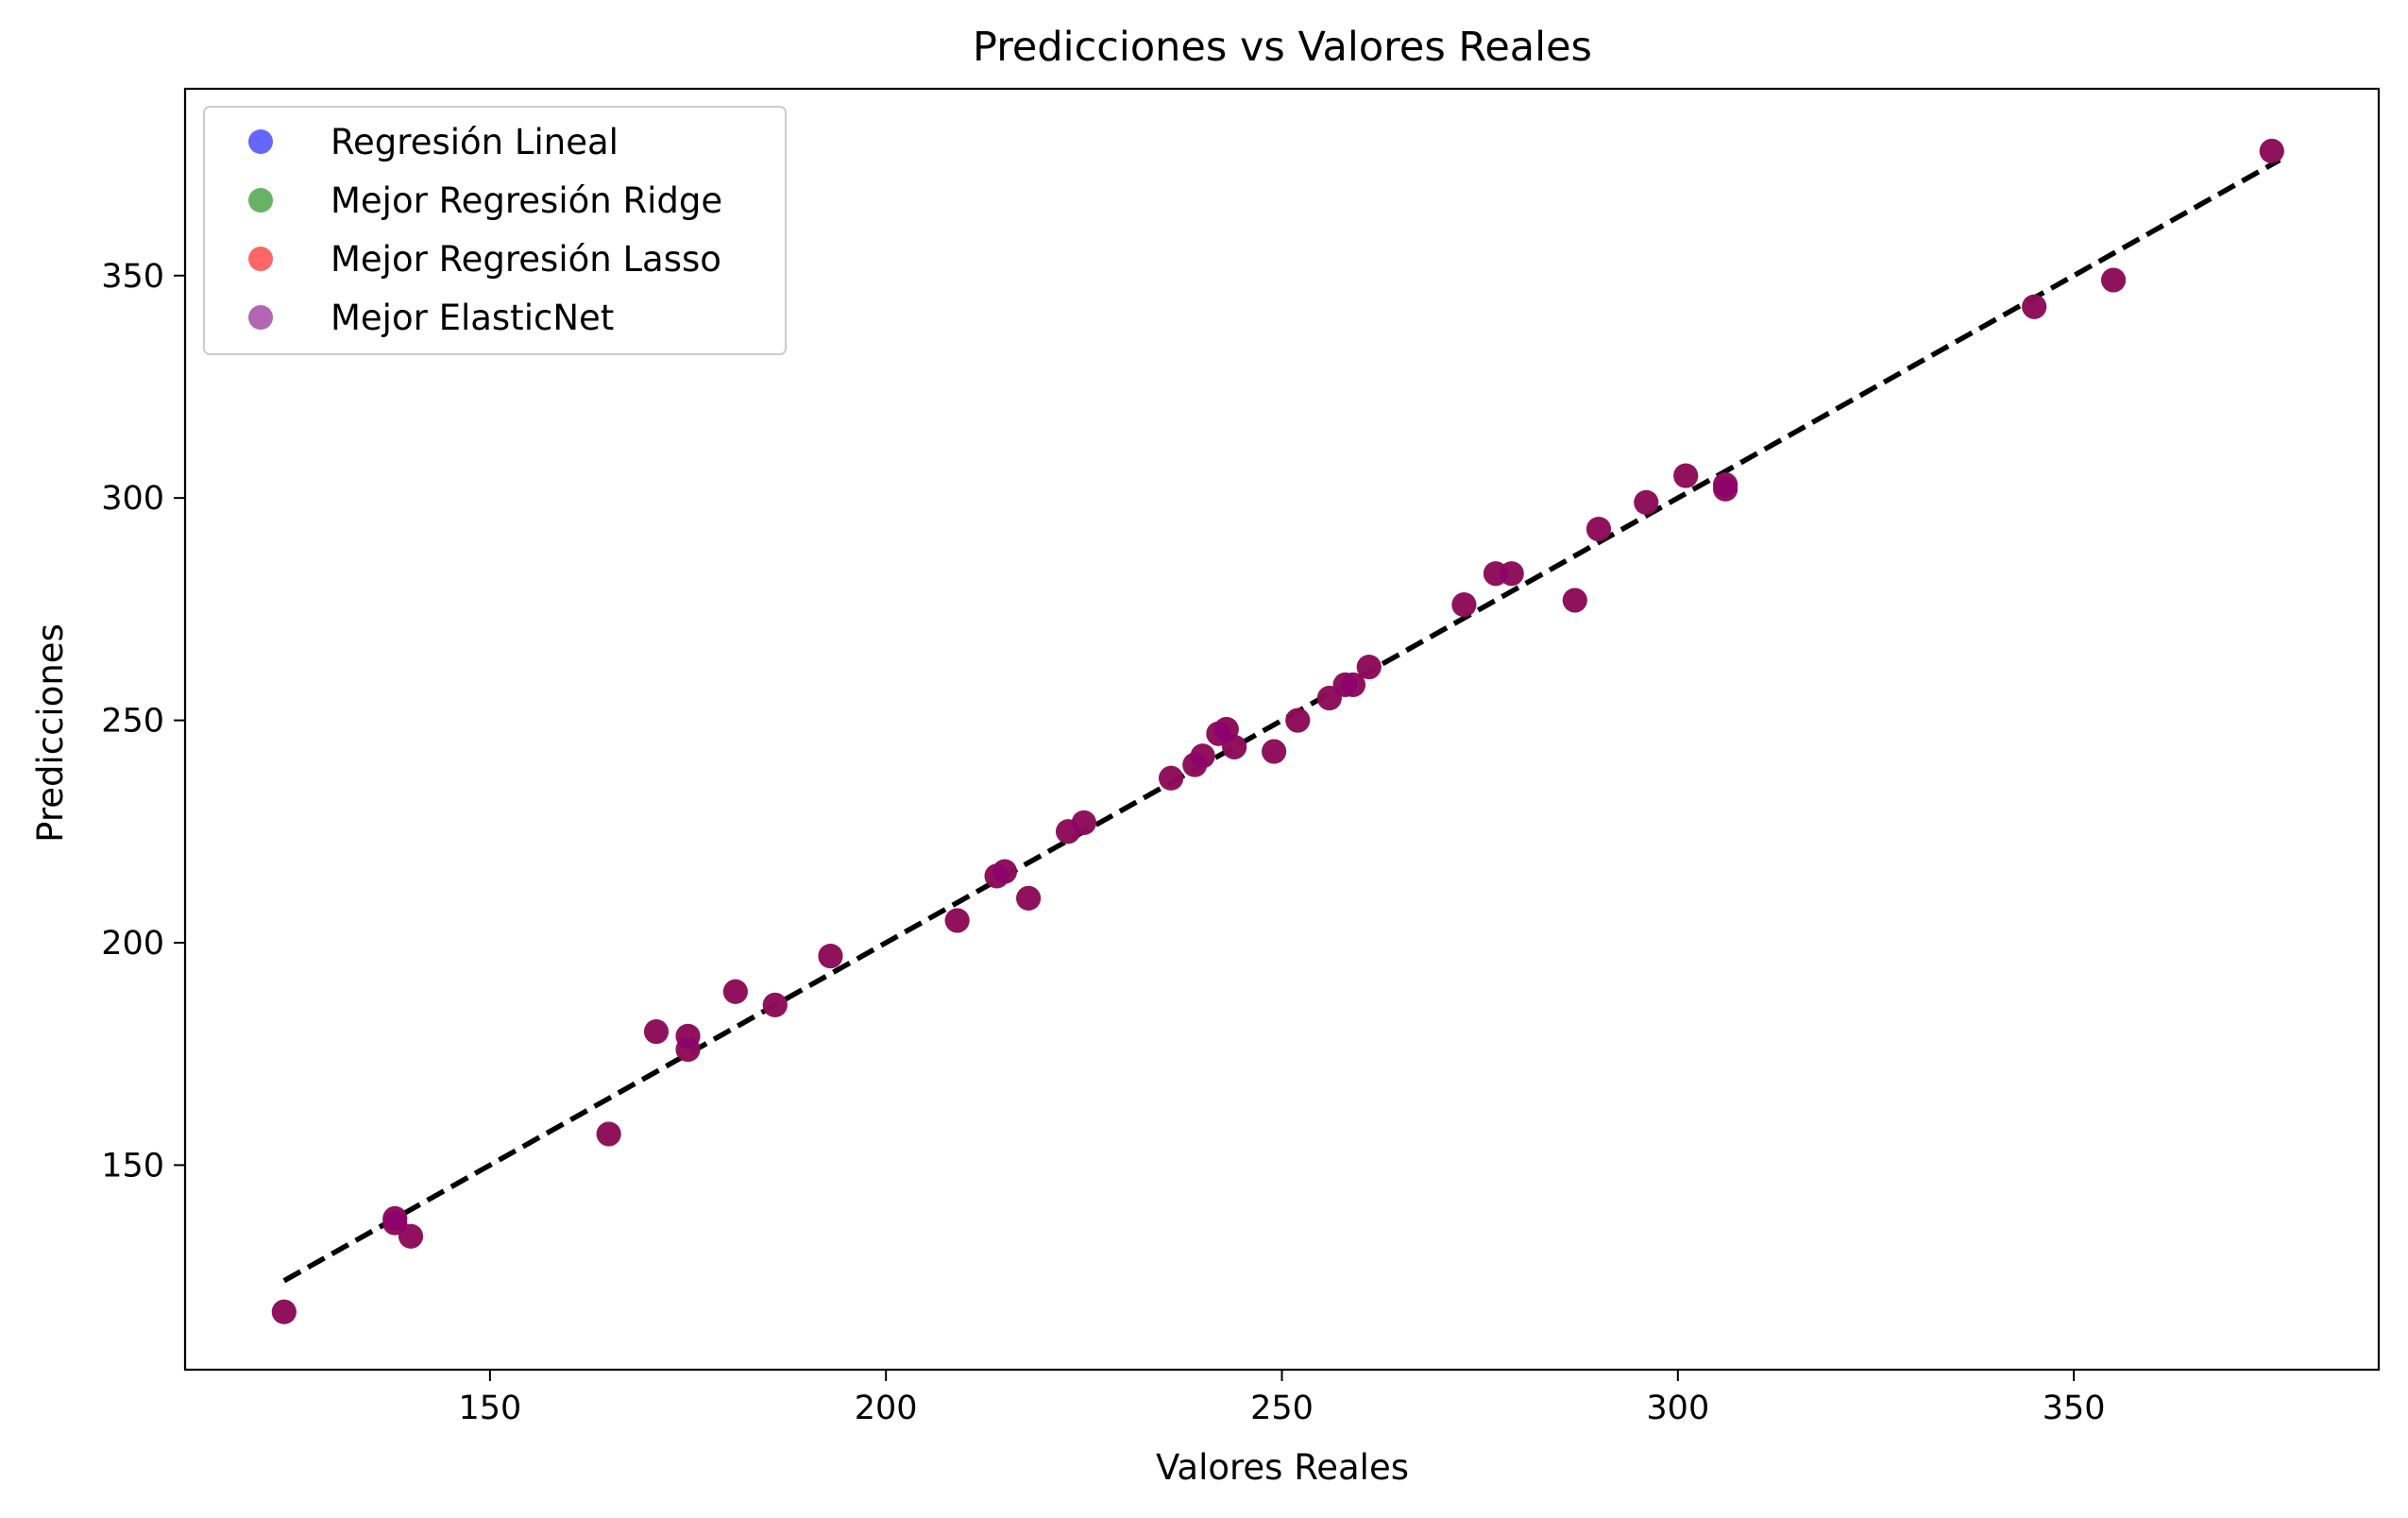 Image resolution: width=2408 pixels, height=1518 pixels. I want to click on legend-label: Regresión Lineal, so click(475, 142).